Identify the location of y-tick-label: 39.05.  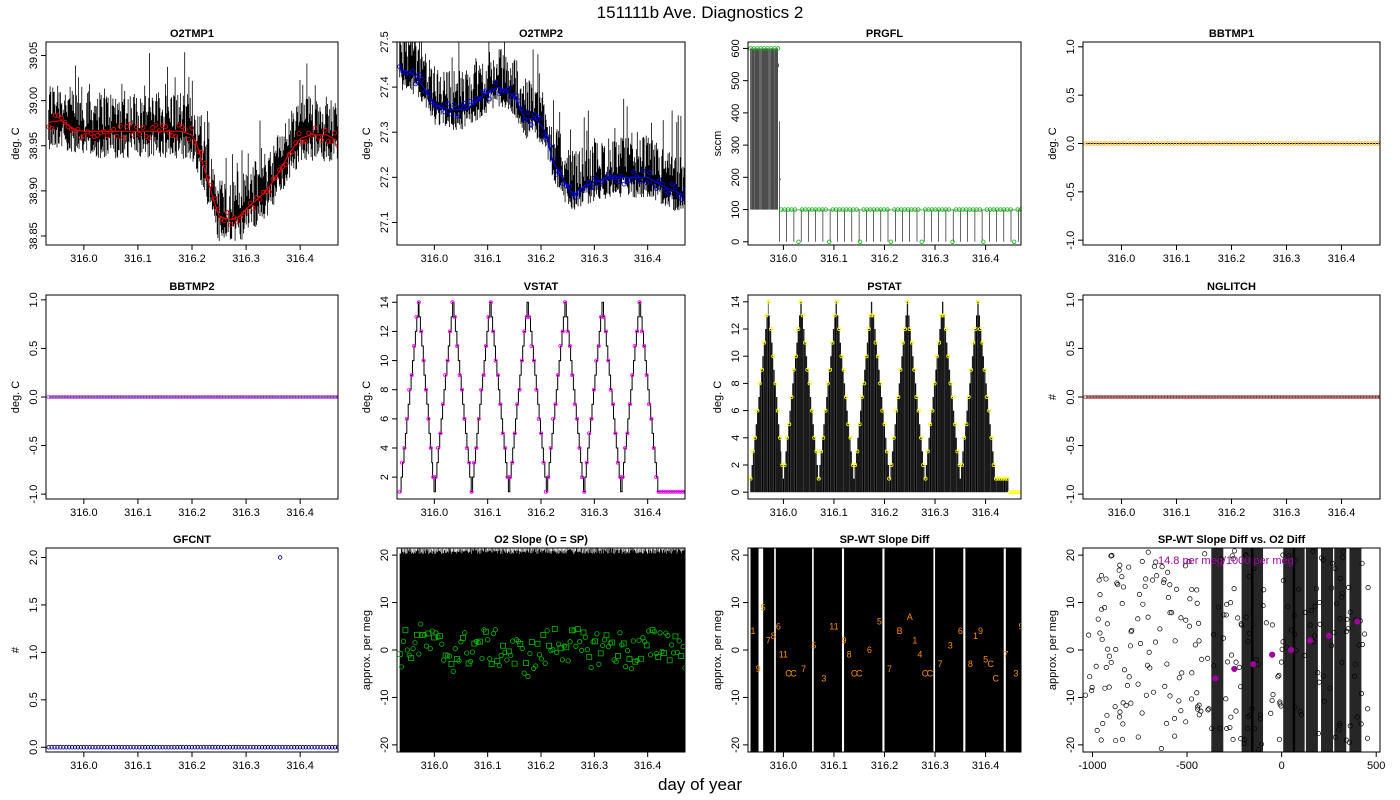
(34, 56).